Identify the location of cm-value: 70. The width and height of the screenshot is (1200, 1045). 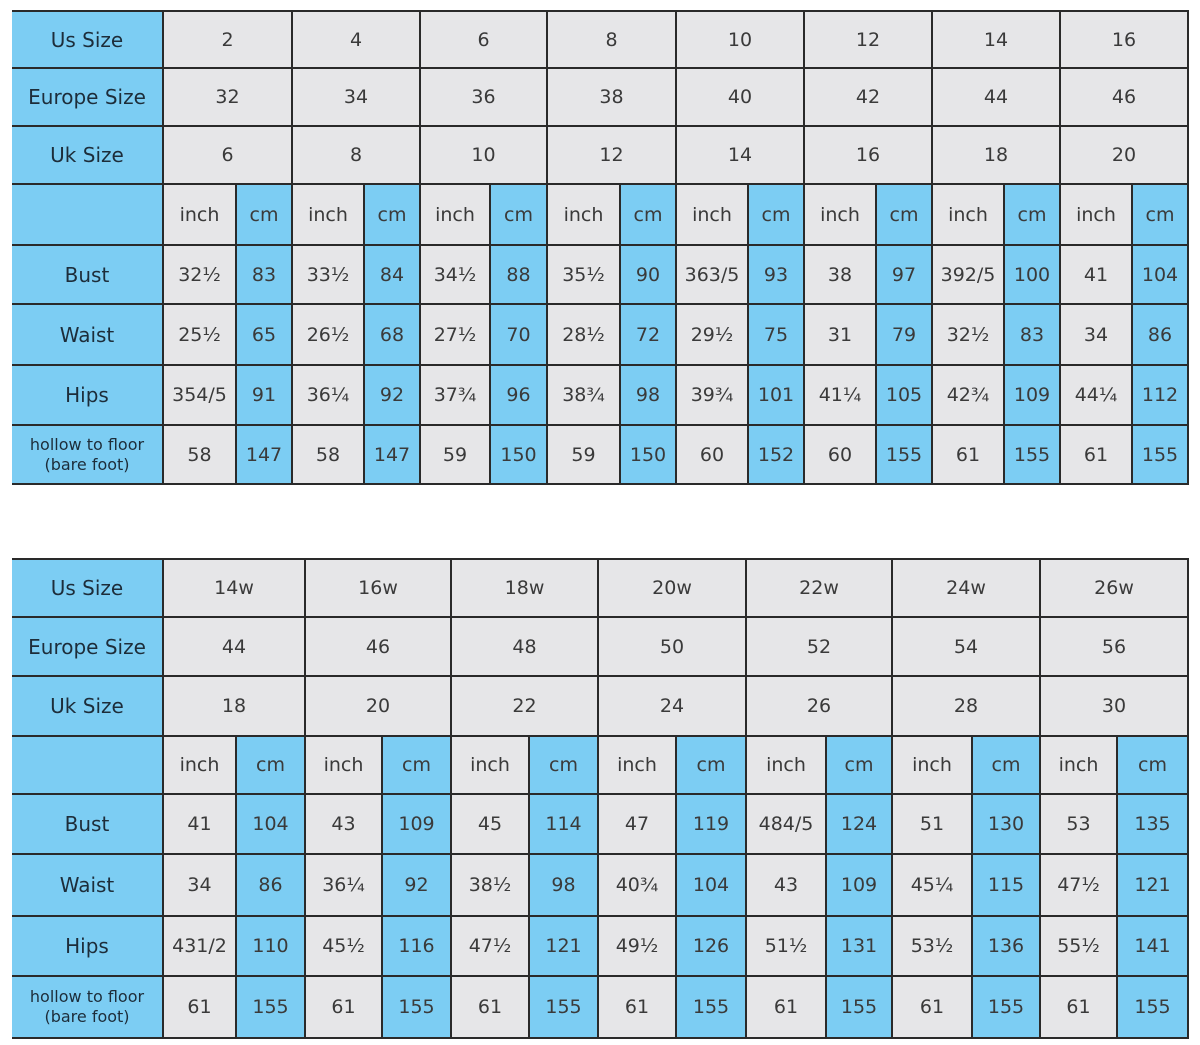
(518, 334).